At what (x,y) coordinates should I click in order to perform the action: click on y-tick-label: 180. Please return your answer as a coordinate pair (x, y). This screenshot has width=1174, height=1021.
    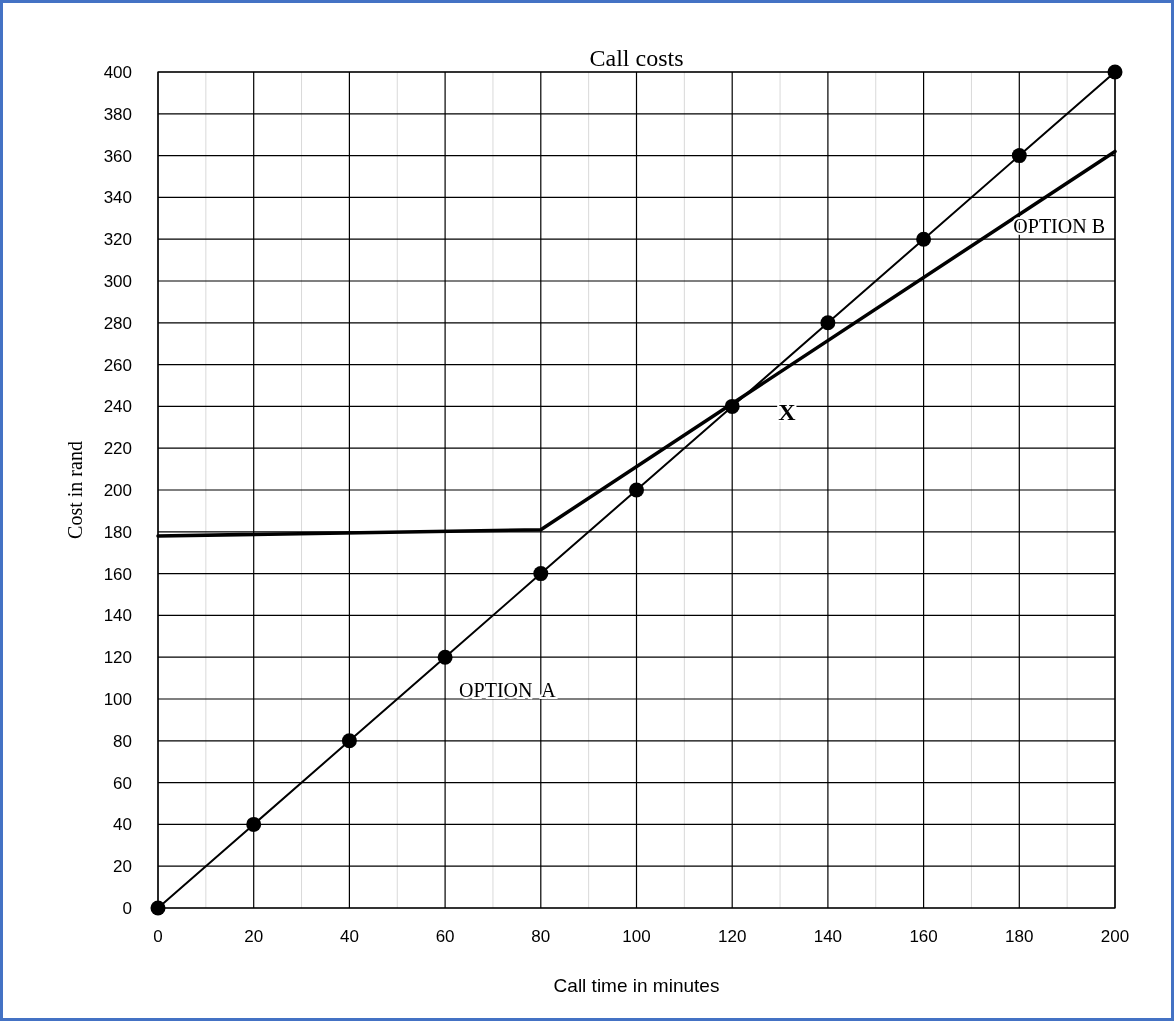
    Looking at the image, I should click on (117, 532).